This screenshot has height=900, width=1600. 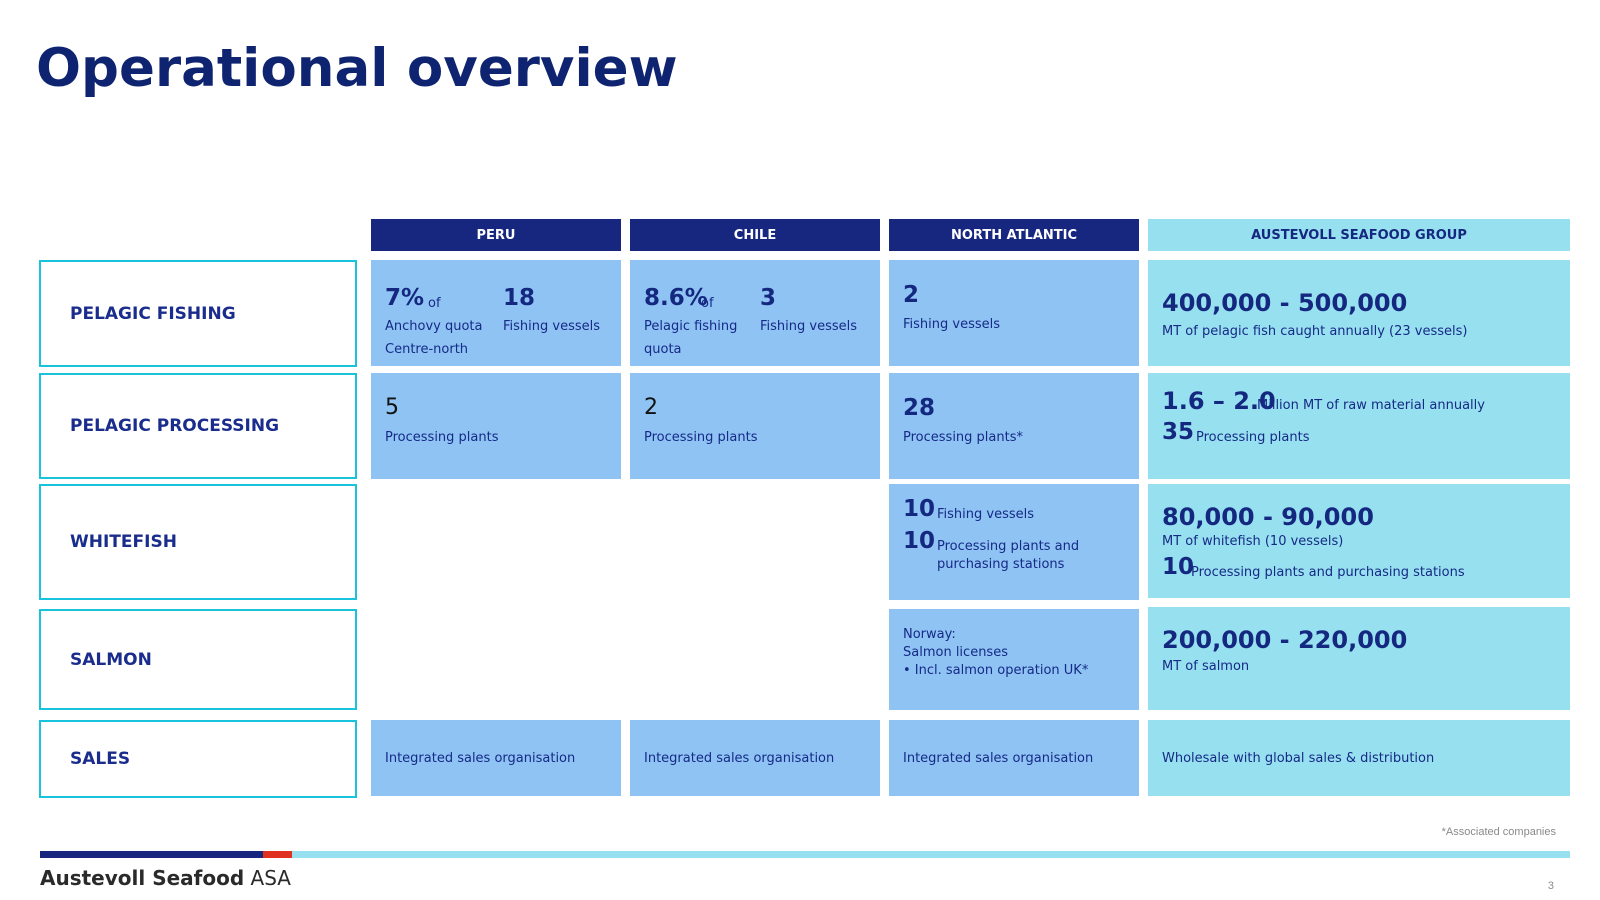 I want to click on value-salmon-volume: 200,000 - 220,000, so click(x=1285, y=640).